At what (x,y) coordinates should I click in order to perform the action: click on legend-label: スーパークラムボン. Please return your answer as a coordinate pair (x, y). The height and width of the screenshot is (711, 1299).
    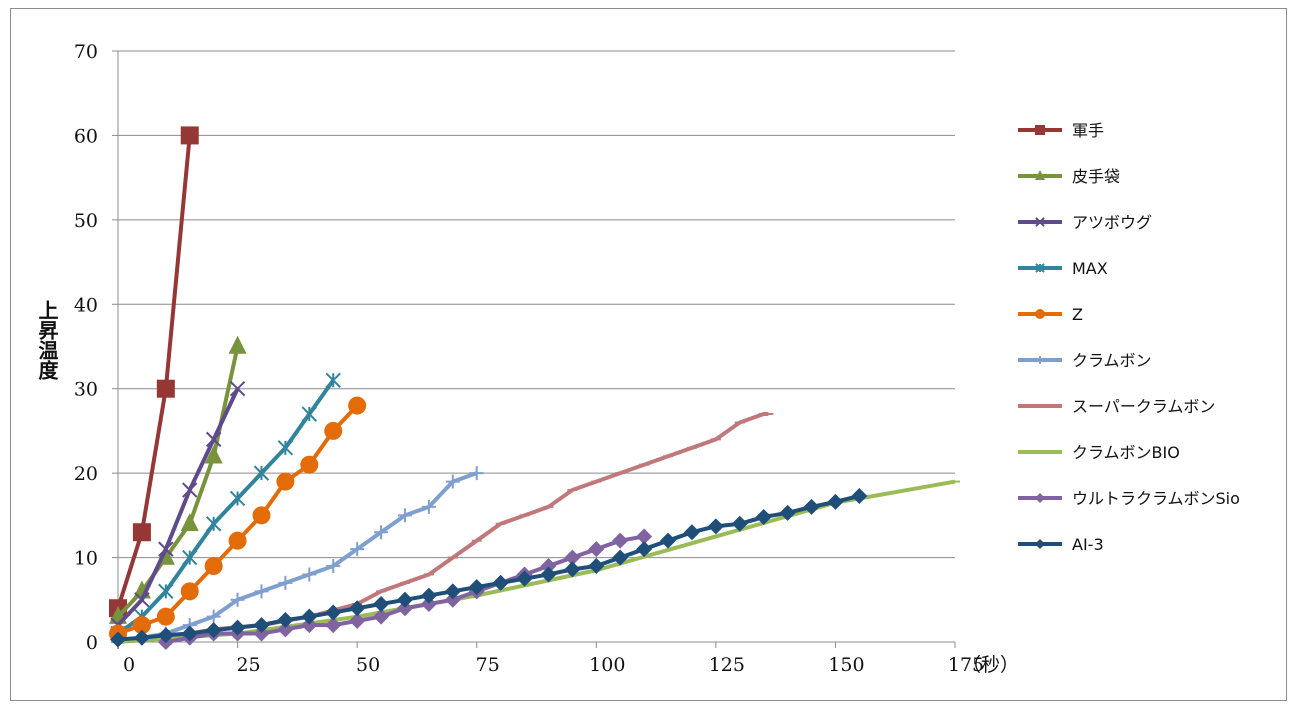
    Looking at the image, I should click on (1143, 406).